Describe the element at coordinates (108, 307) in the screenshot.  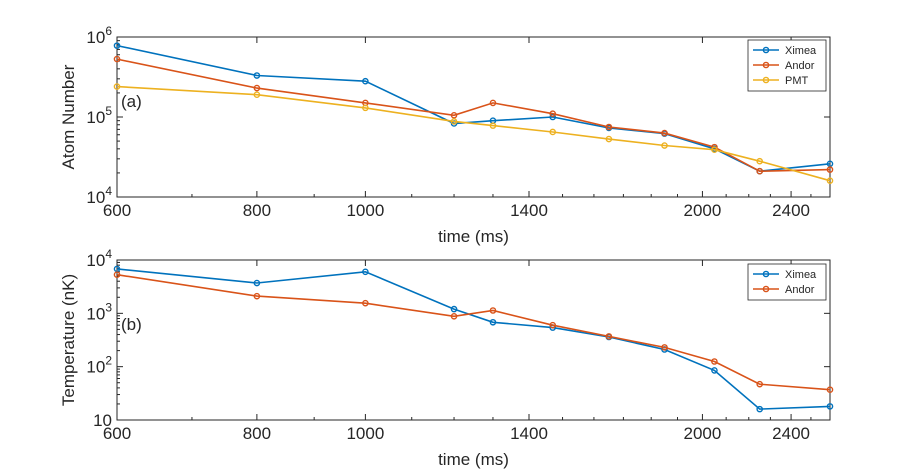
I see `y-tick-exponent: 3` at that location.